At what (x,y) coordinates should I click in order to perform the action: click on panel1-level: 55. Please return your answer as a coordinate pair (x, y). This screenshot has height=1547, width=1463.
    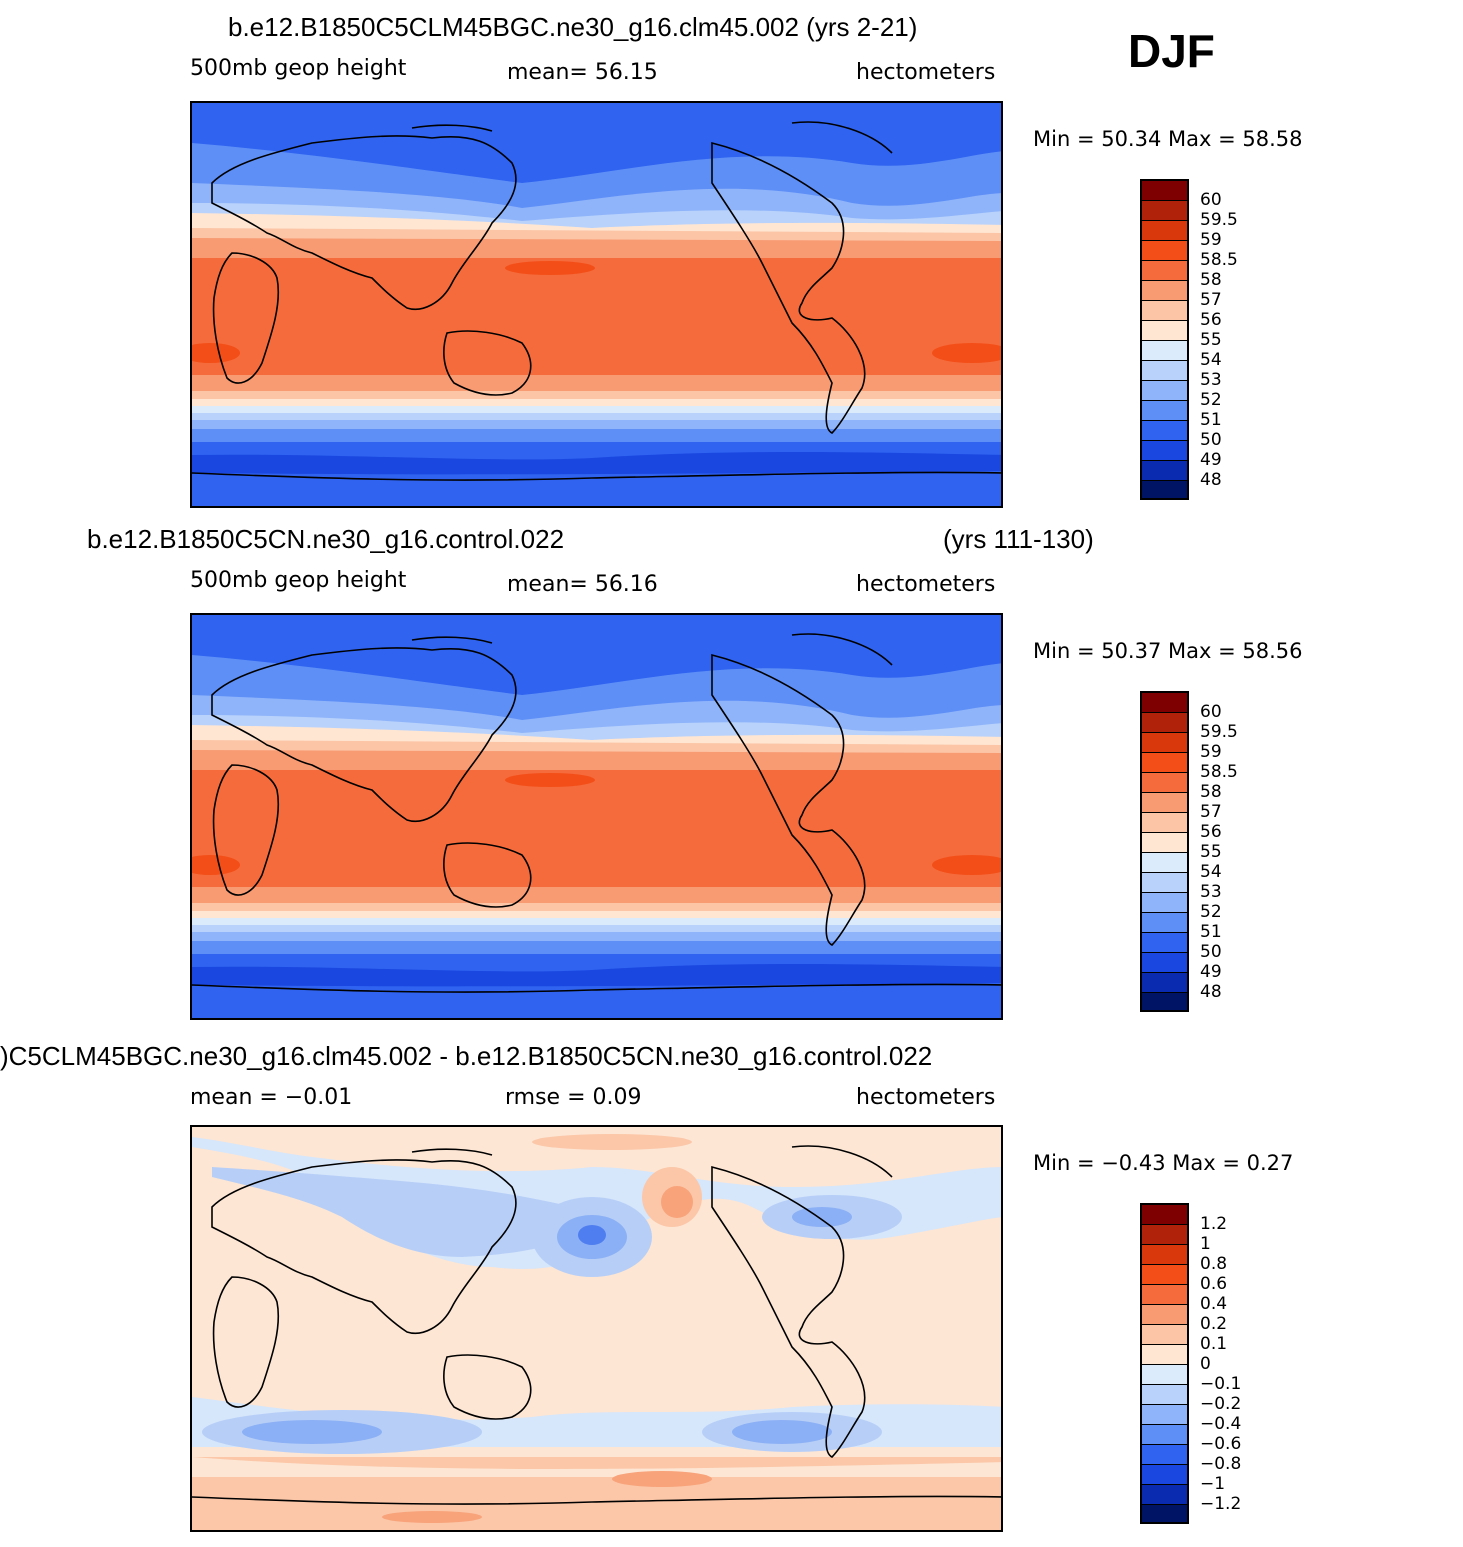
    Looking at the image, I should click on (1211, 340).